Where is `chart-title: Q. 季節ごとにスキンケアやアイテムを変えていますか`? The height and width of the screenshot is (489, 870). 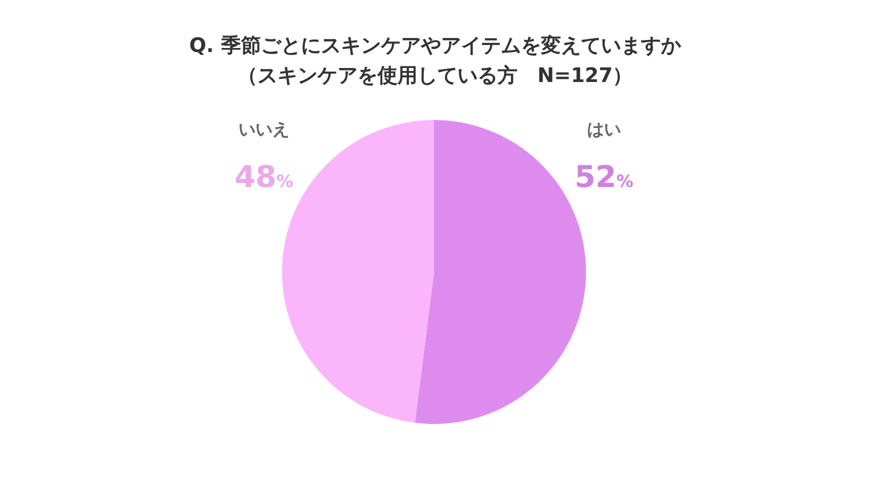
chart-title: Q. 季節ごとにスキンケアやアイテムを変えていますか is located at coordinates (435, 45).